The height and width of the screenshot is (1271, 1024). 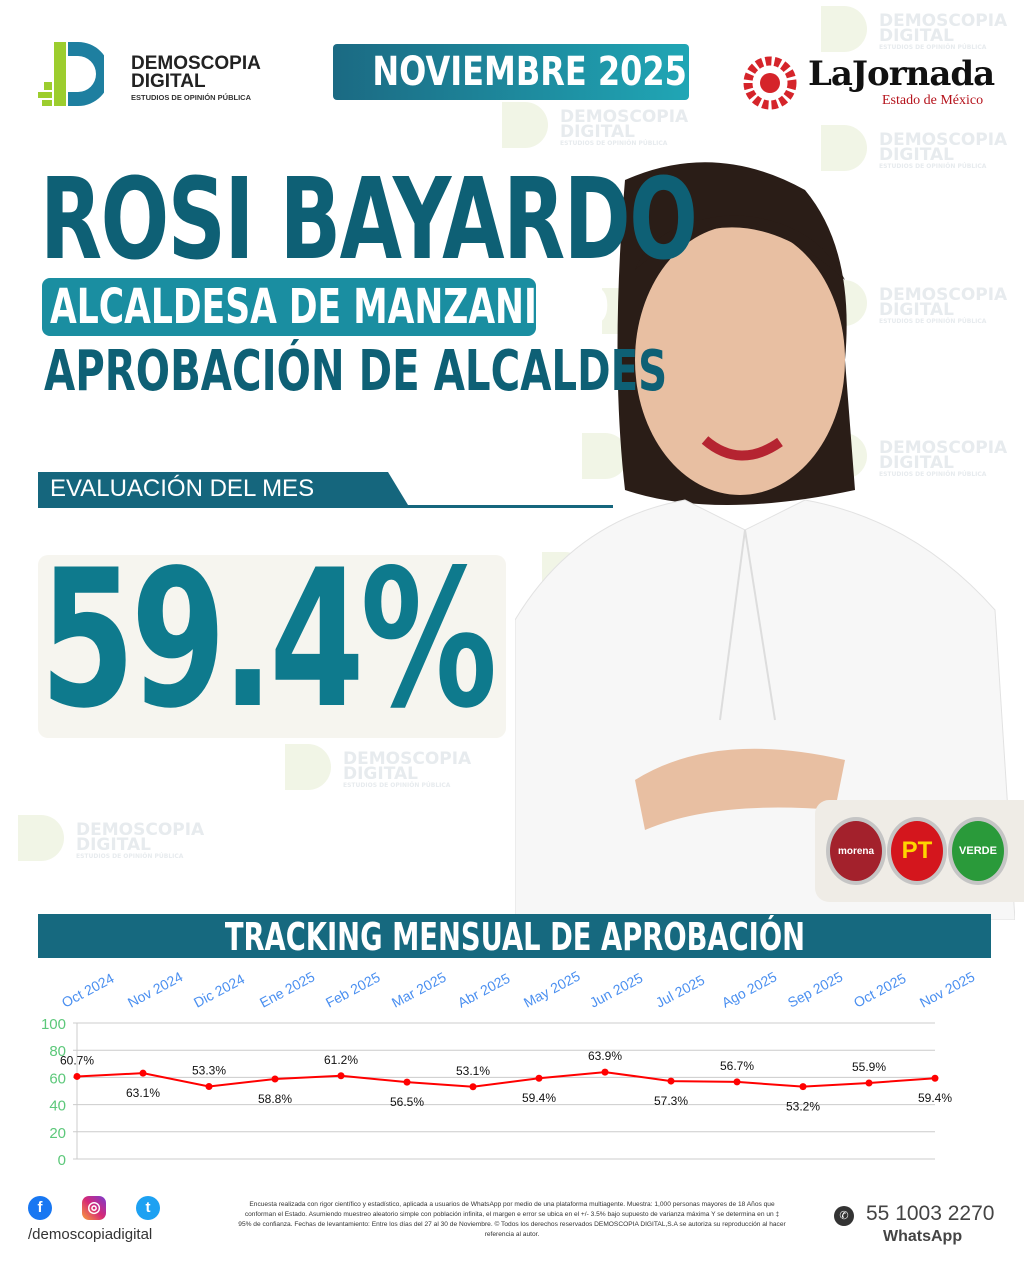 I want to click on whatsapp-icon: ✆, so click(x=844, y=1216).